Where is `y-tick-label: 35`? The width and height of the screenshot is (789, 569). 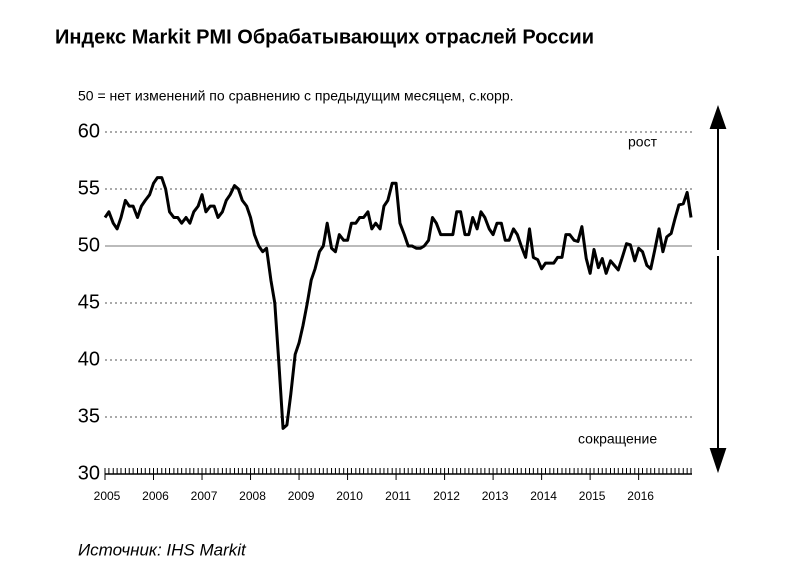 y-tick-label: 35 is located at coordinates (89, 416).